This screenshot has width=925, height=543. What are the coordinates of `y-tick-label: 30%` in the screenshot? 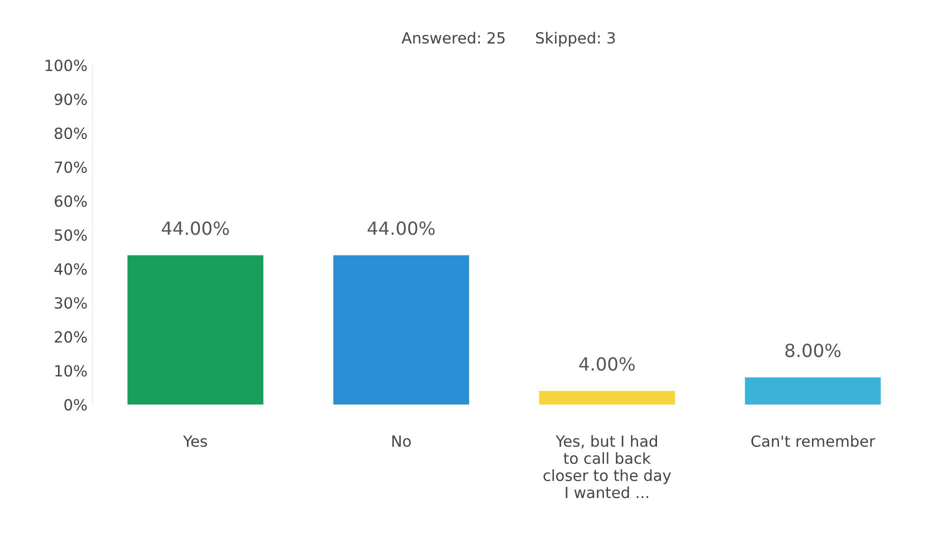 It's located at (70, 303).